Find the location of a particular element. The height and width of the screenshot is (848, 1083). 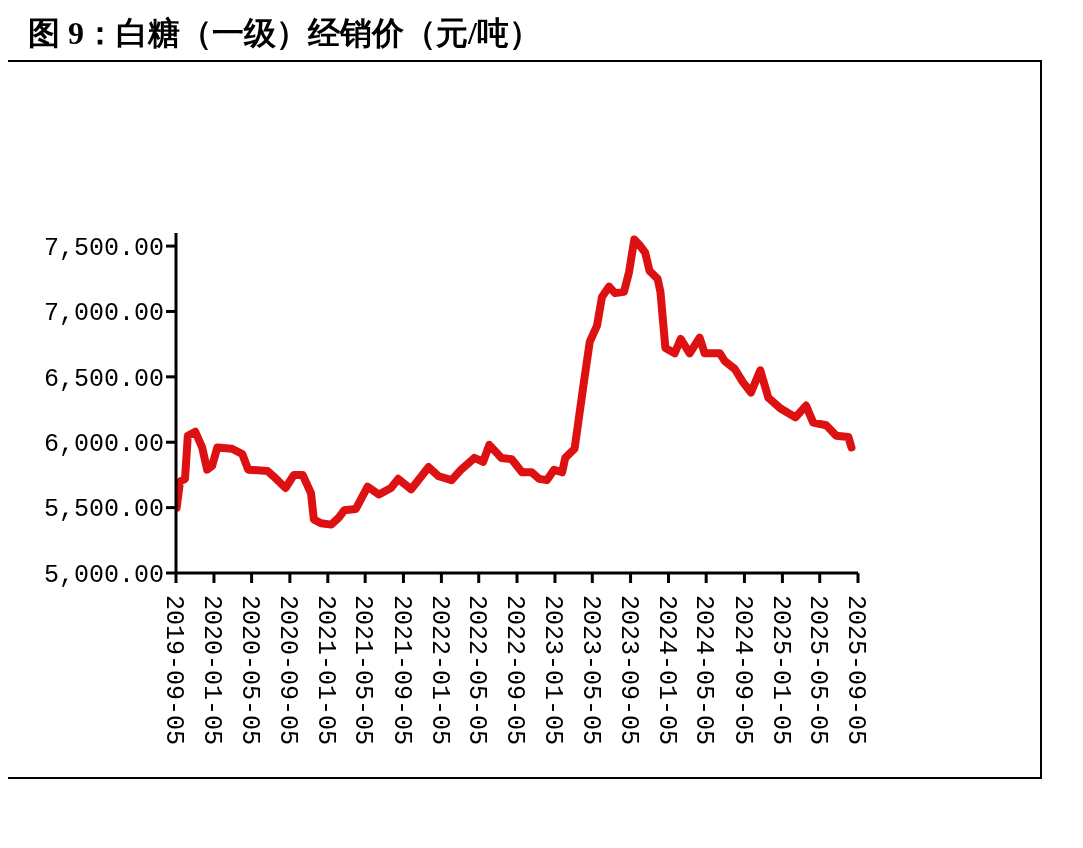

x-tick-label: 2020-09-05 is located at coordinates (288, 670).